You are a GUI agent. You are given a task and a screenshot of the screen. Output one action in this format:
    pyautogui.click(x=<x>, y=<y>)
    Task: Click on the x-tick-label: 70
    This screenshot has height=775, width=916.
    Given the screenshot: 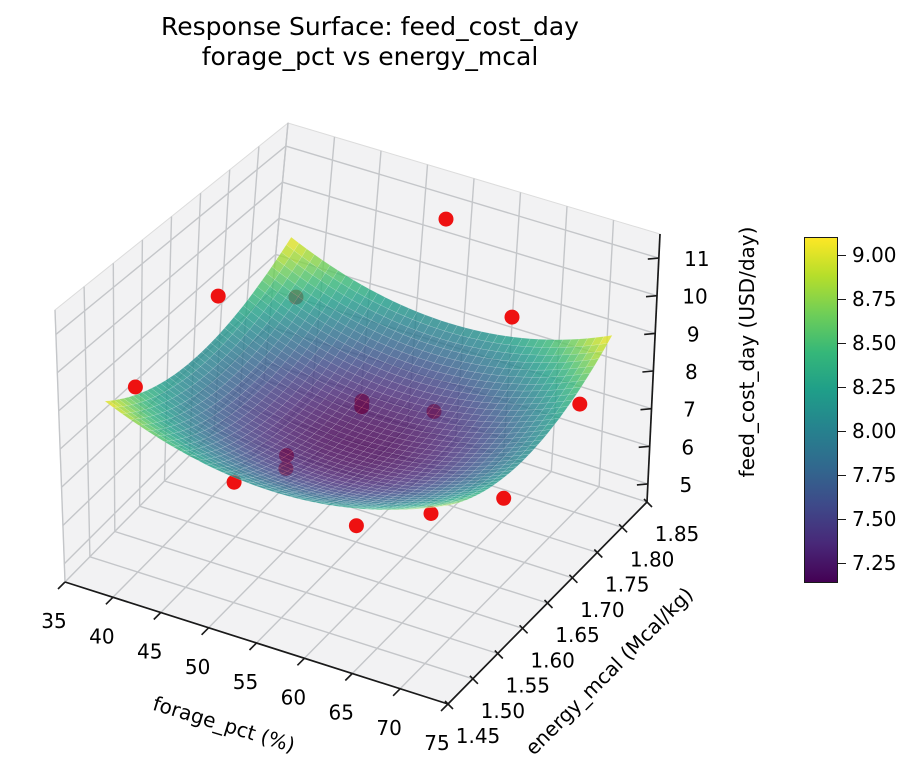 What is the action you would take?
    pyautogui.click(x=388, y=728)
    